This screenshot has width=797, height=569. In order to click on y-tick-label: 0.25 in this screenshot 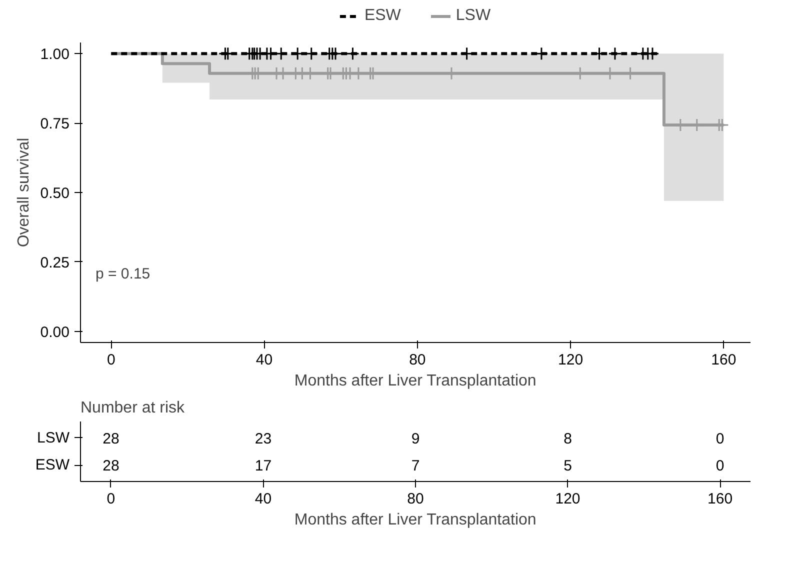, I will do `click(55, 263)`.